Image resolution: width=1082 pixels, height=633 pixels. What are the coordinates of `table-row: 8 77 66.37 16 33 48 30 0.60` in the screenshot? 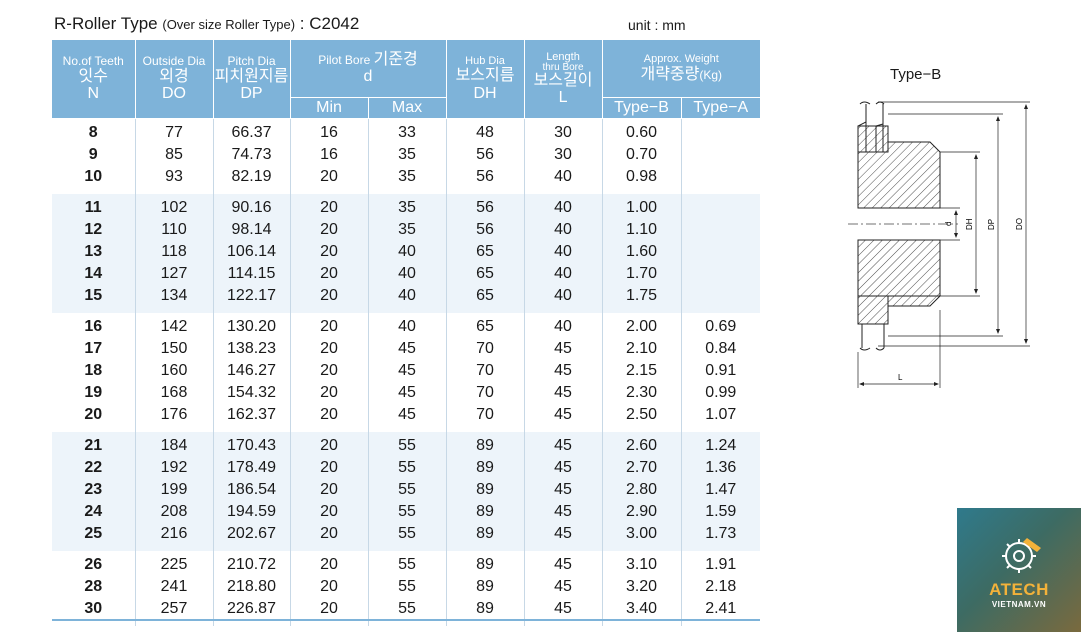 It's located at (406, 131).